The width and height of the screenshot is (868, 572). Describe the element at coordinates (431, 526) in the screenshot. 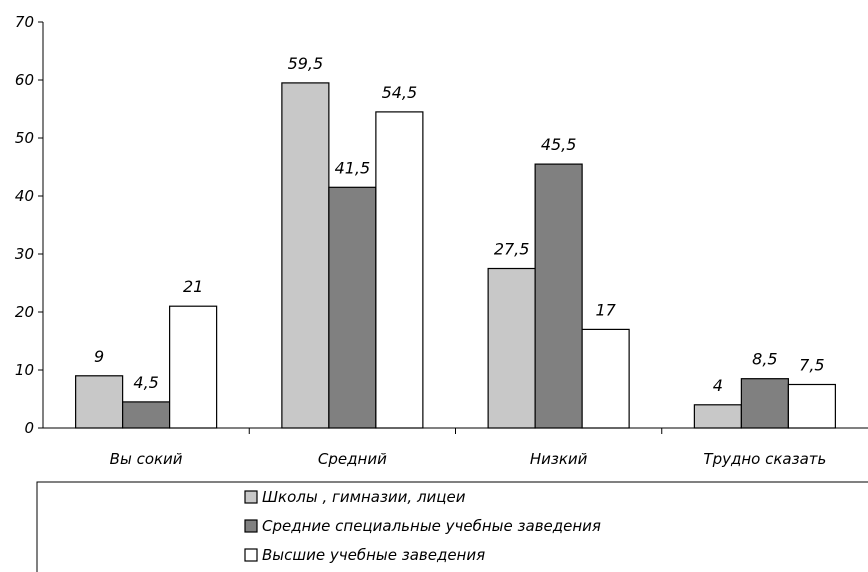

I see `legend-entry-label: Средние специальные учебные заведения` at that location.